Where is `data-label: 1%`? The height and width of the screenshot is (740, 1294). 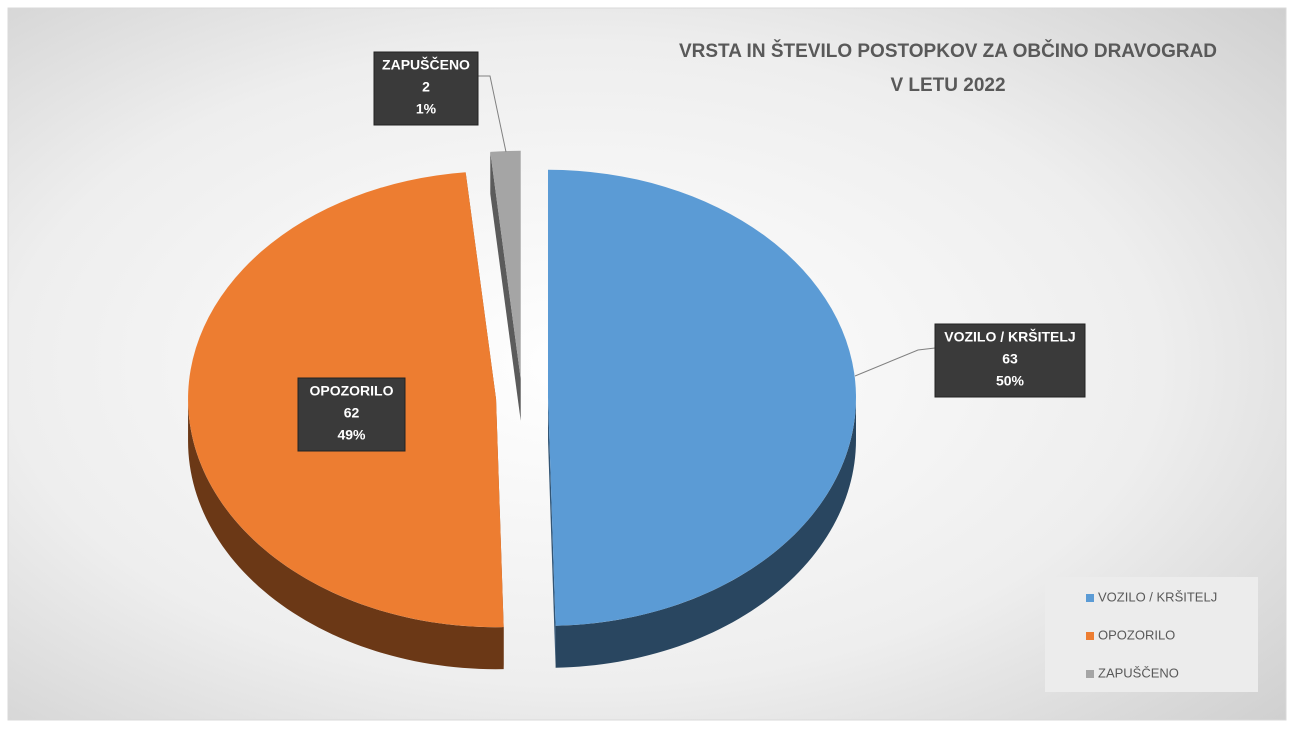 data-label: 1% is located at coordinates (426, 109).